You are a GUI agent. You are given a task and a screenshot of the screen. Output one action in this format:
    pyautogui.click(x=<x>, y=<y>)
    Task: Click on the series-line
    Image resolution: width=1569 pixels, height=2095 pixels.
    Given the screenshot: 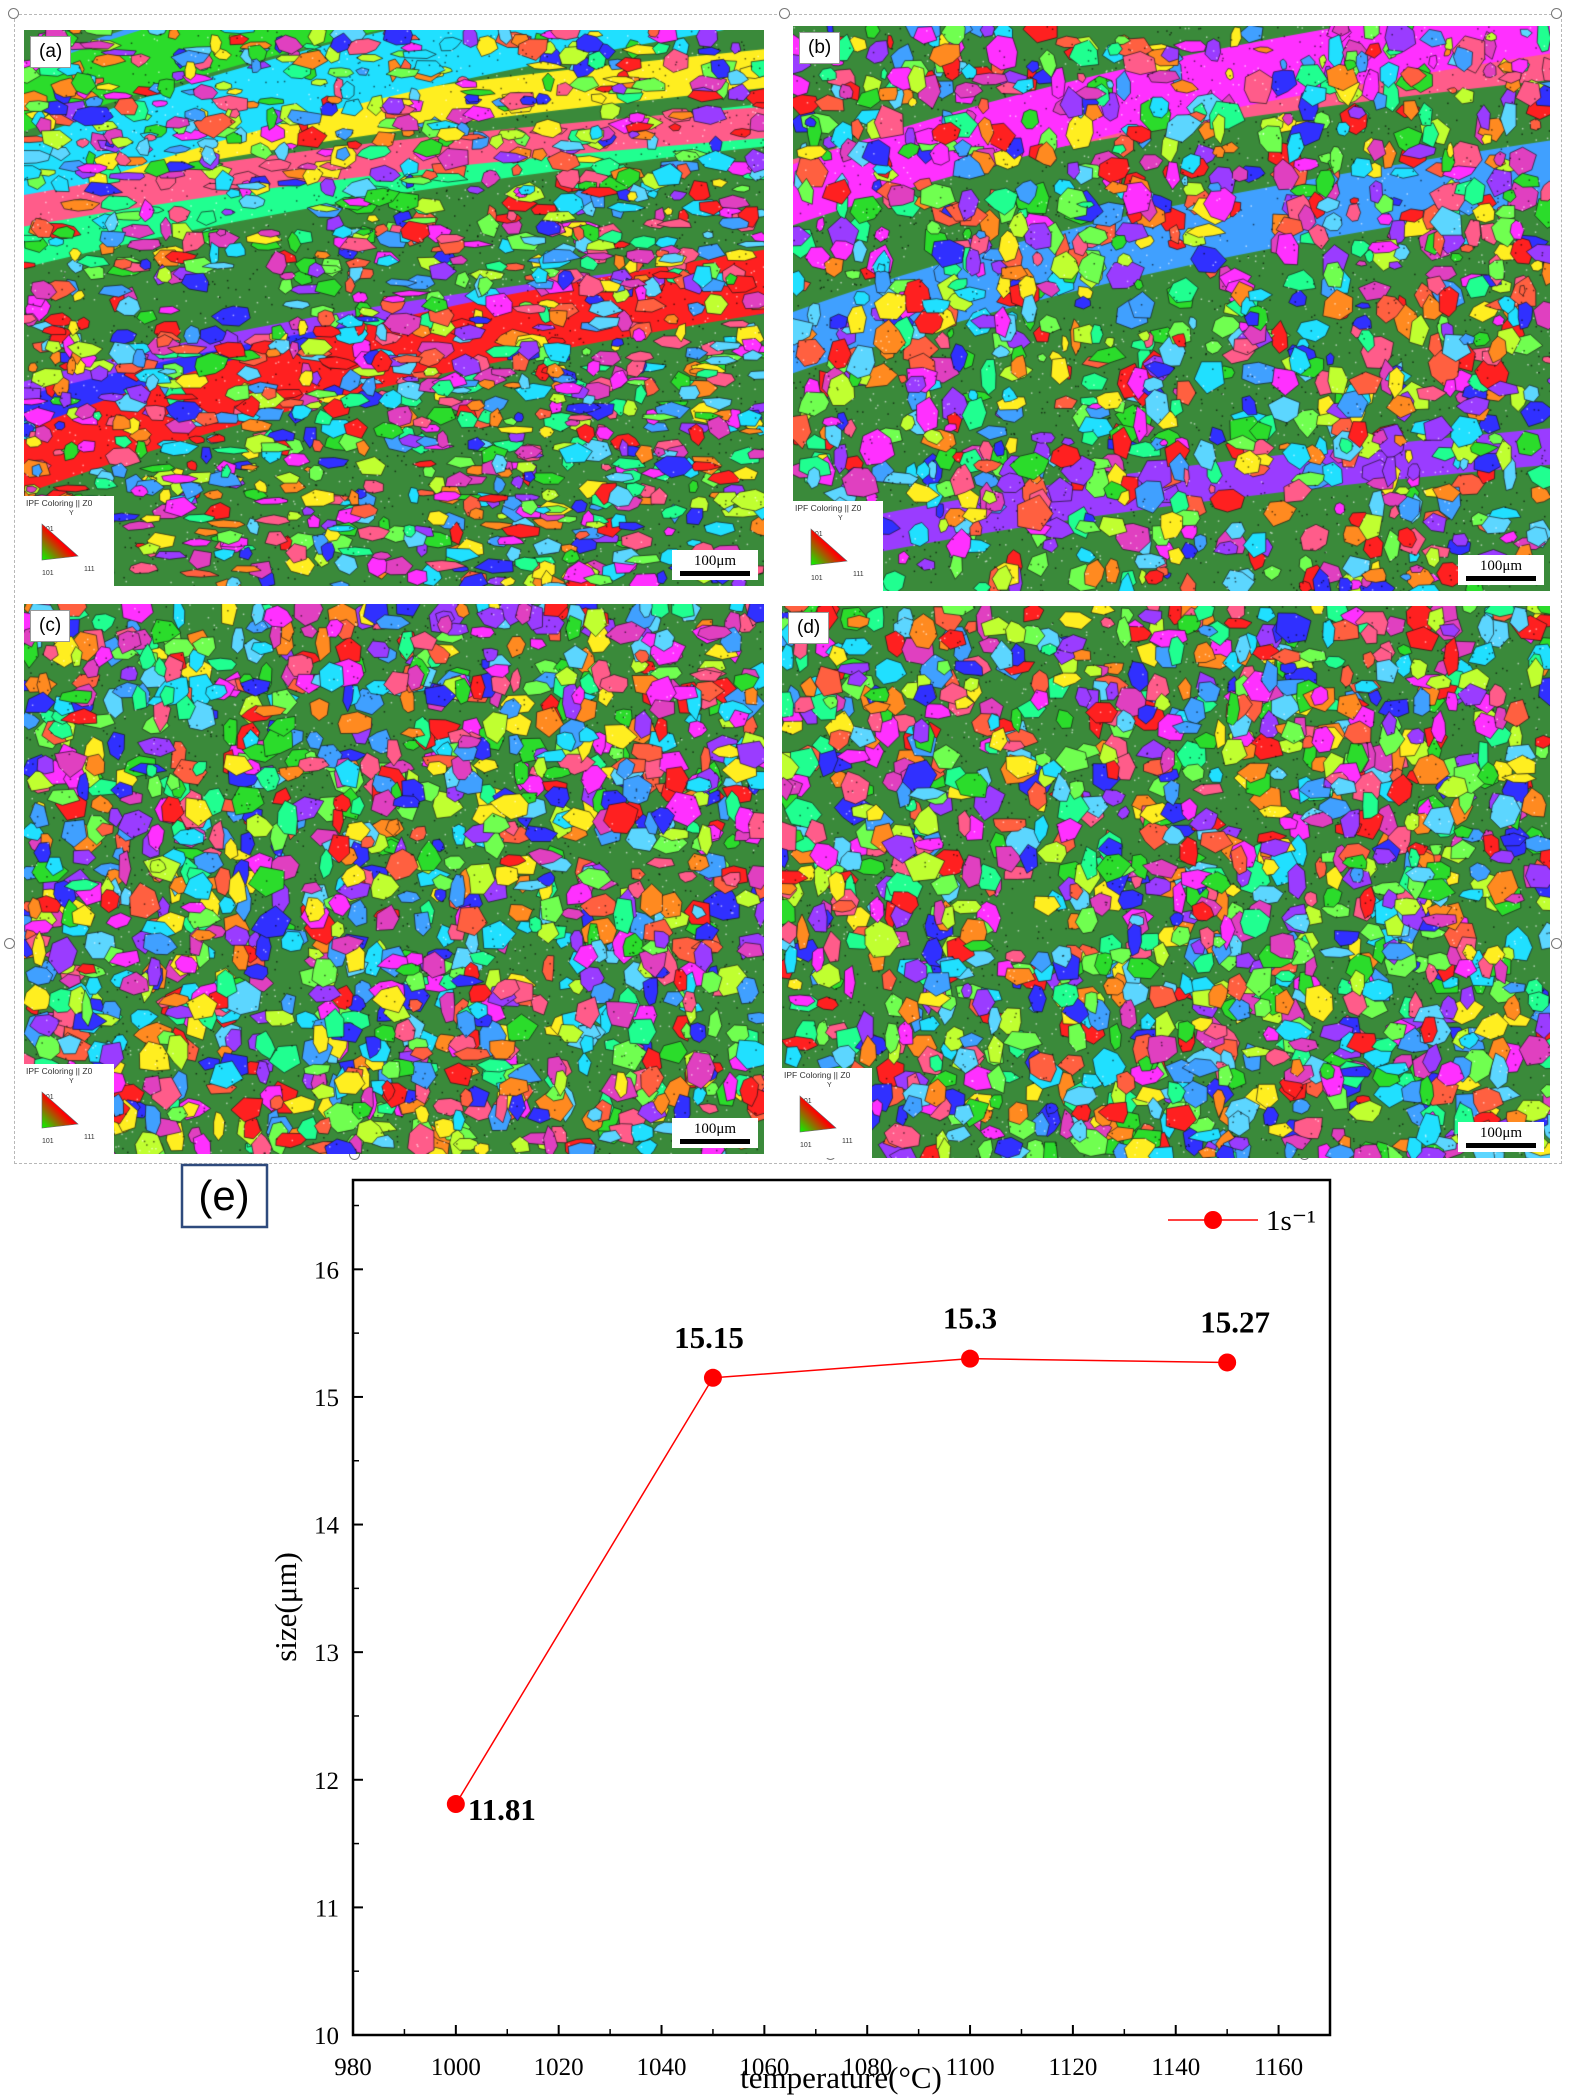 What is the action you would take?
    pyautogui.click(x=841, y=1581)
    